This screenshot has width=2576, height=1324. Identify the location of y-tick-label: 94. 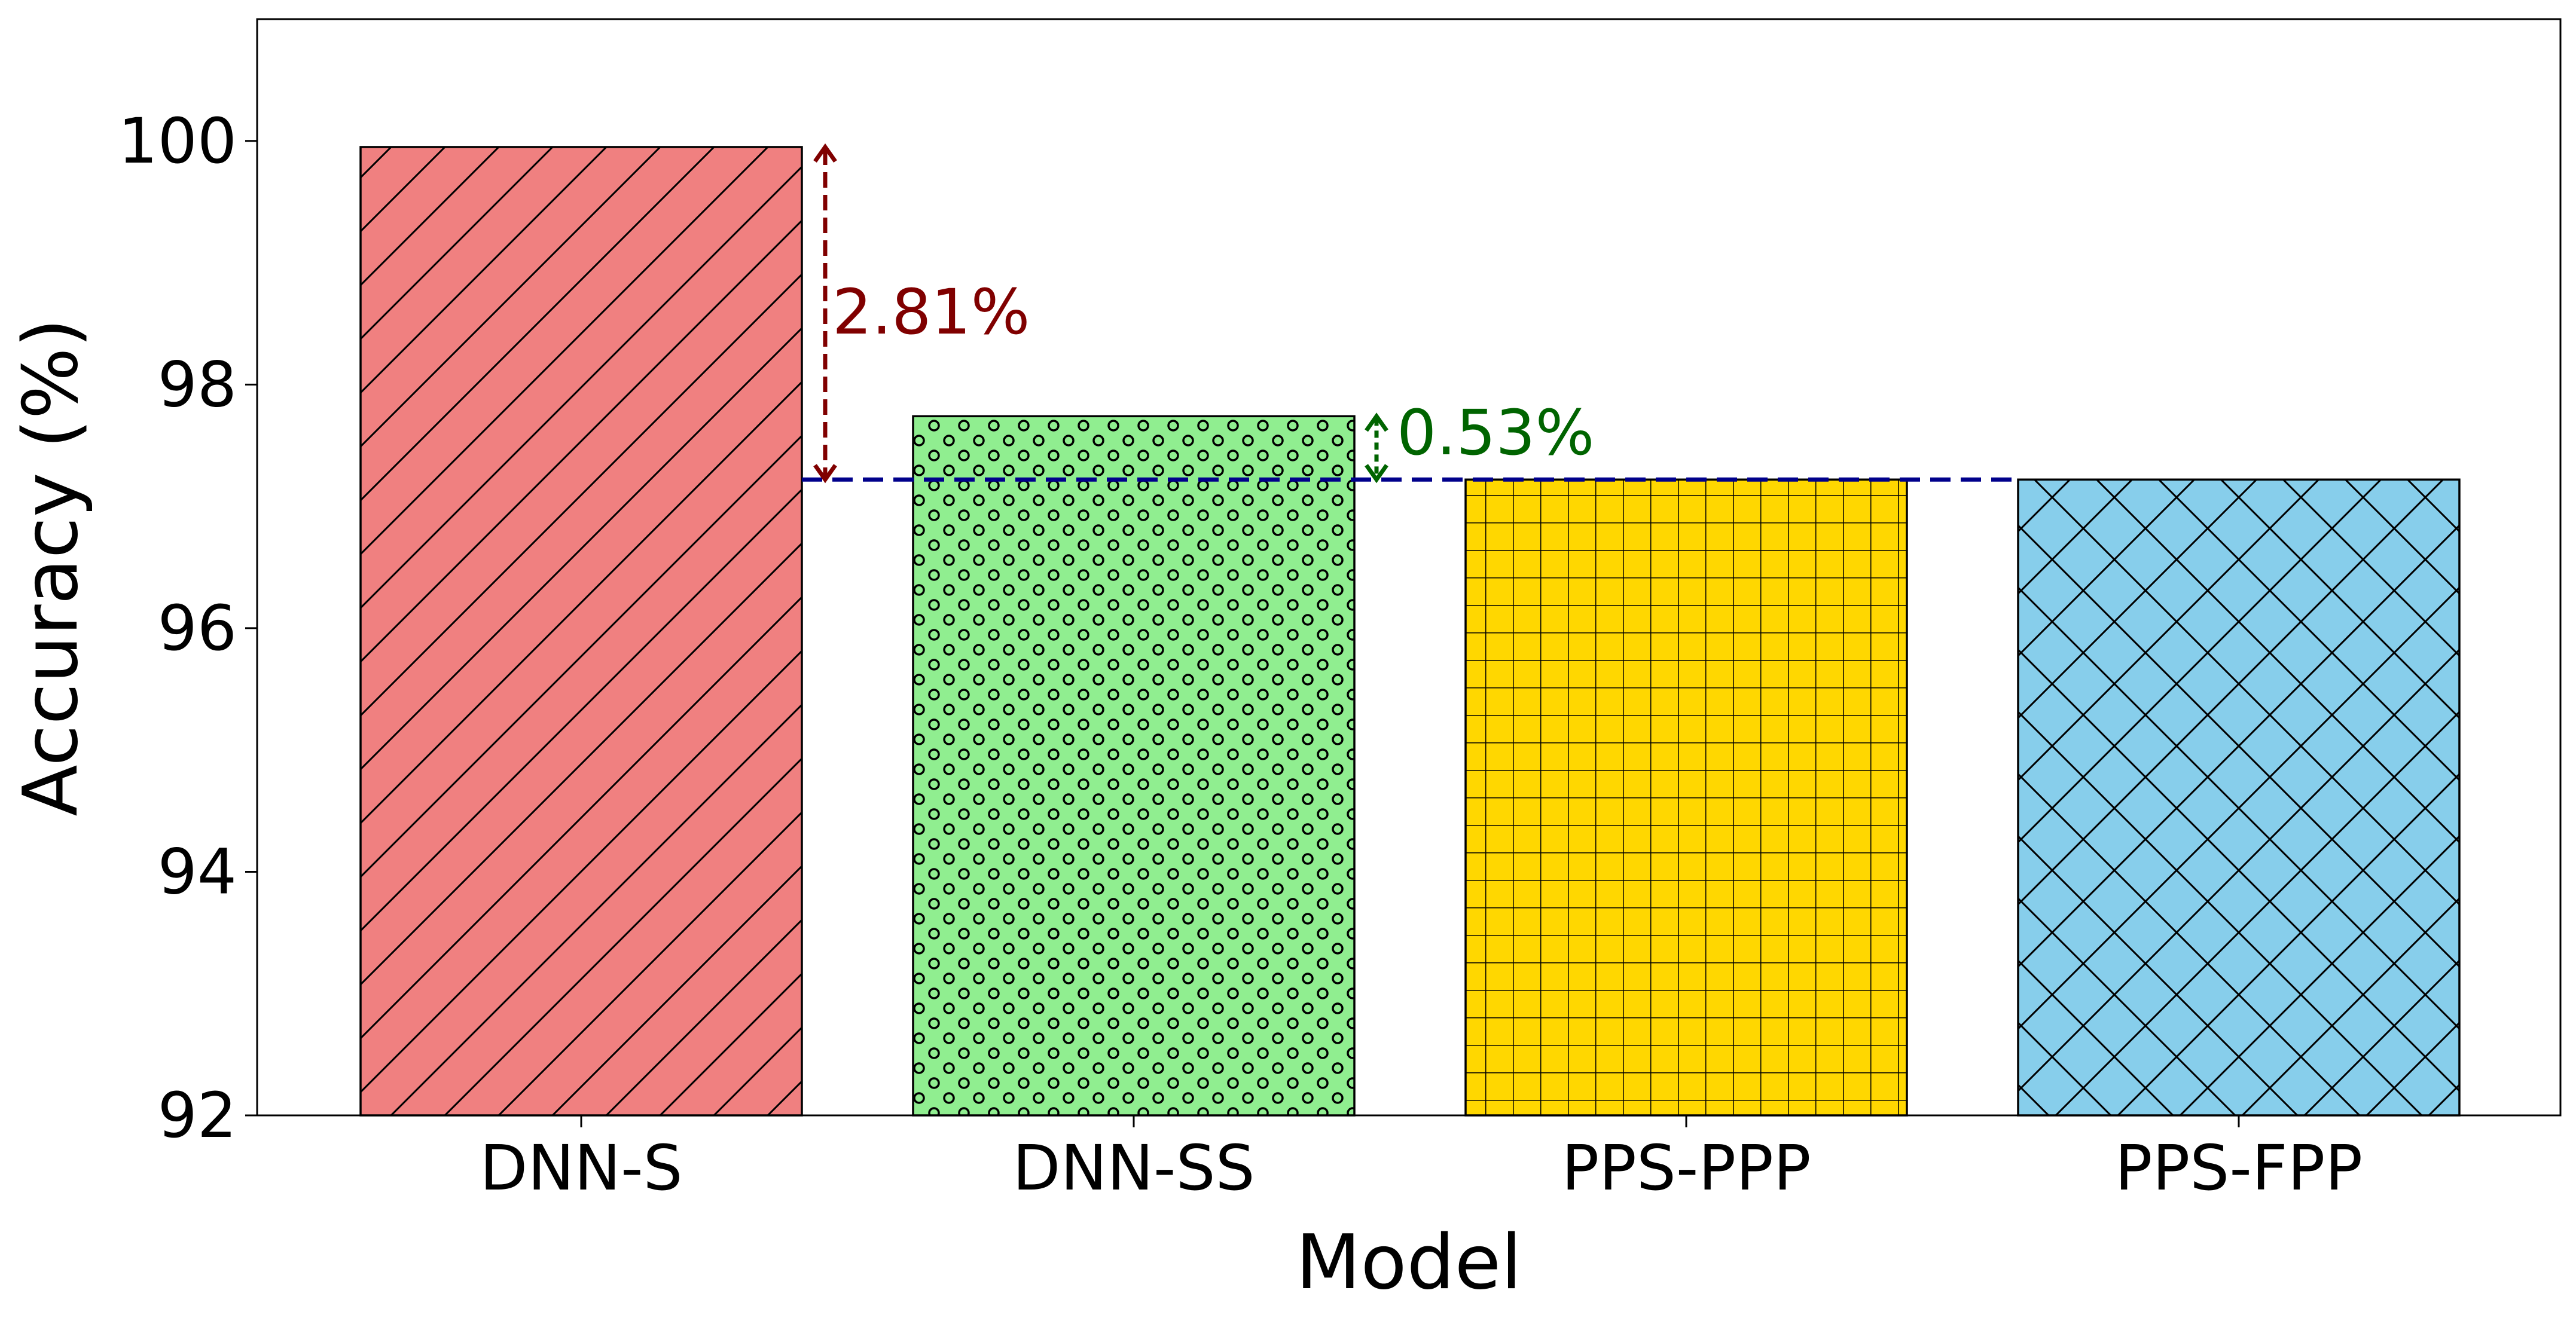
(197, 872).